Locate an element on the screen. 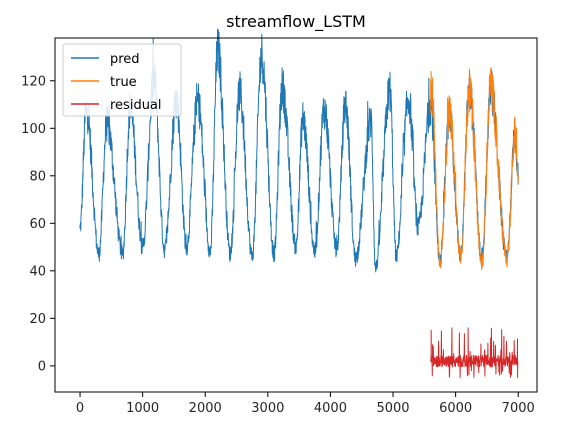 Image resolution: width=568 pixels, height=434 pixels. y-tick-label: 40 is located at coordinates (37, 271).